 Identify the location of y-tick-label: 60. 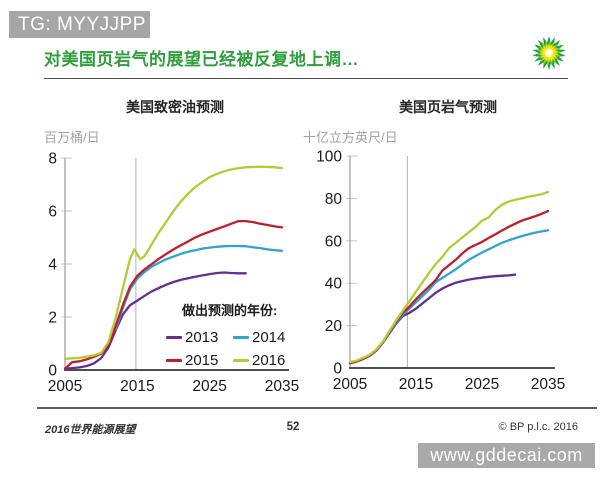
(334, 241).